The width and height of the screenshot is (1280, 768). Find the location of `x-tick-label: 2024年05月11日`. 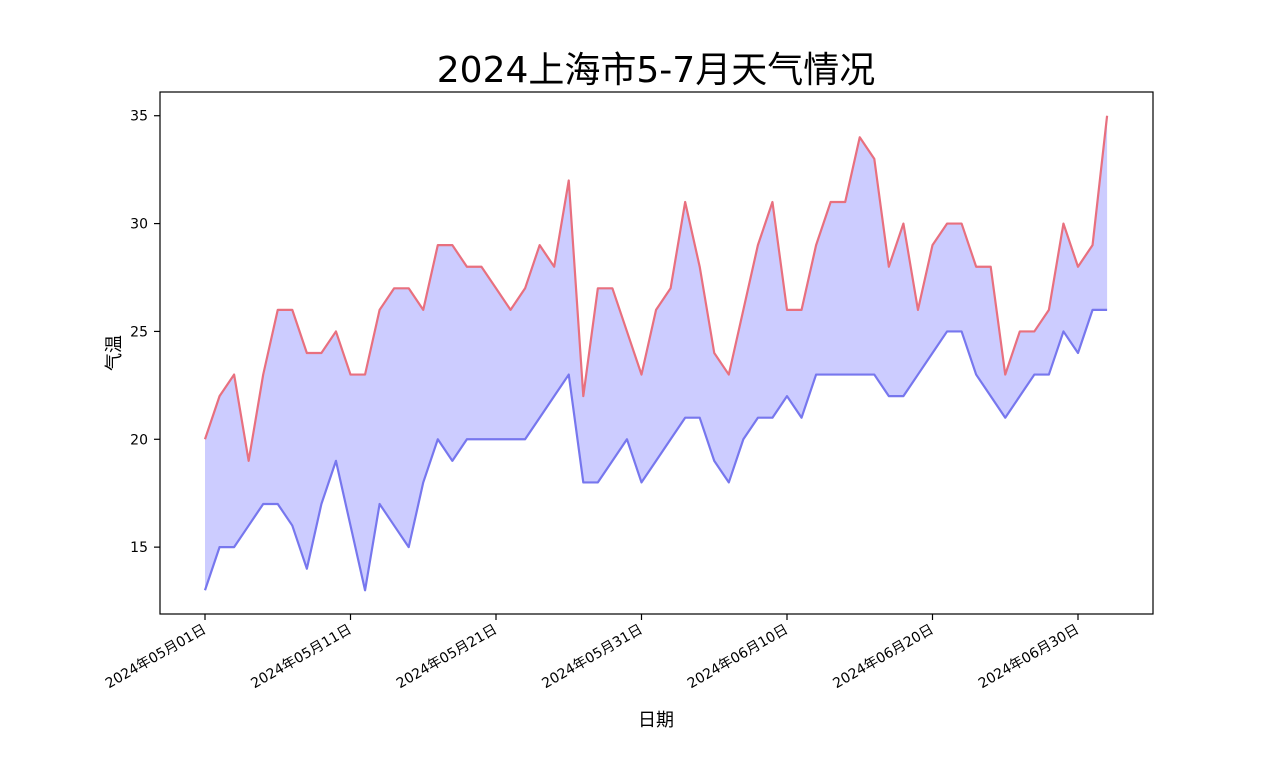

x-tick-label: 2024年05月11日 is located at coordinates (301, 657).